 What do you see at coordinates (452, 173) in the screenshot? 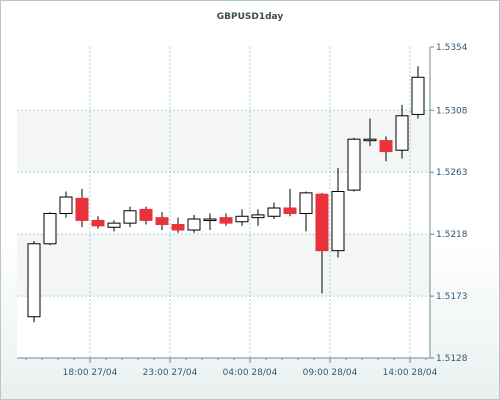
I see `y-tick-label: 1.5263` at bounding box center [452, 173].